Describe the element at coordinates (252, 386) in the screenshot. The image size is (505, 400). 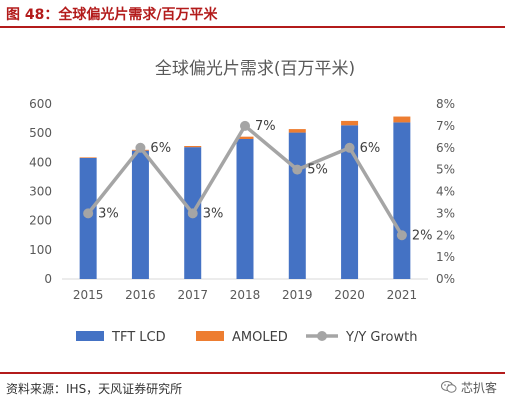
I see `figure-footer: 资料来源：IHS，天风证券研究所 芯扒客` at that location.